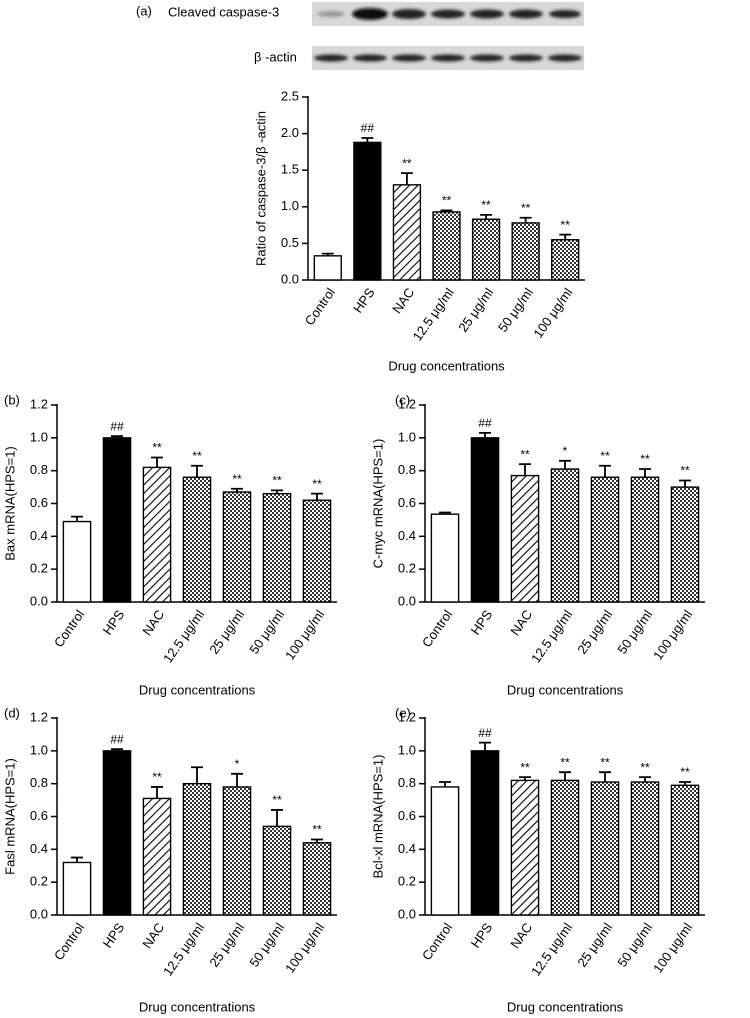 The height and width of the screenshot is (1018, 750). Describe the element at coordinates (9, 816) in the screenshot. I see `y-axis-label: Fasl mRNA(HPS=1)` at that location.